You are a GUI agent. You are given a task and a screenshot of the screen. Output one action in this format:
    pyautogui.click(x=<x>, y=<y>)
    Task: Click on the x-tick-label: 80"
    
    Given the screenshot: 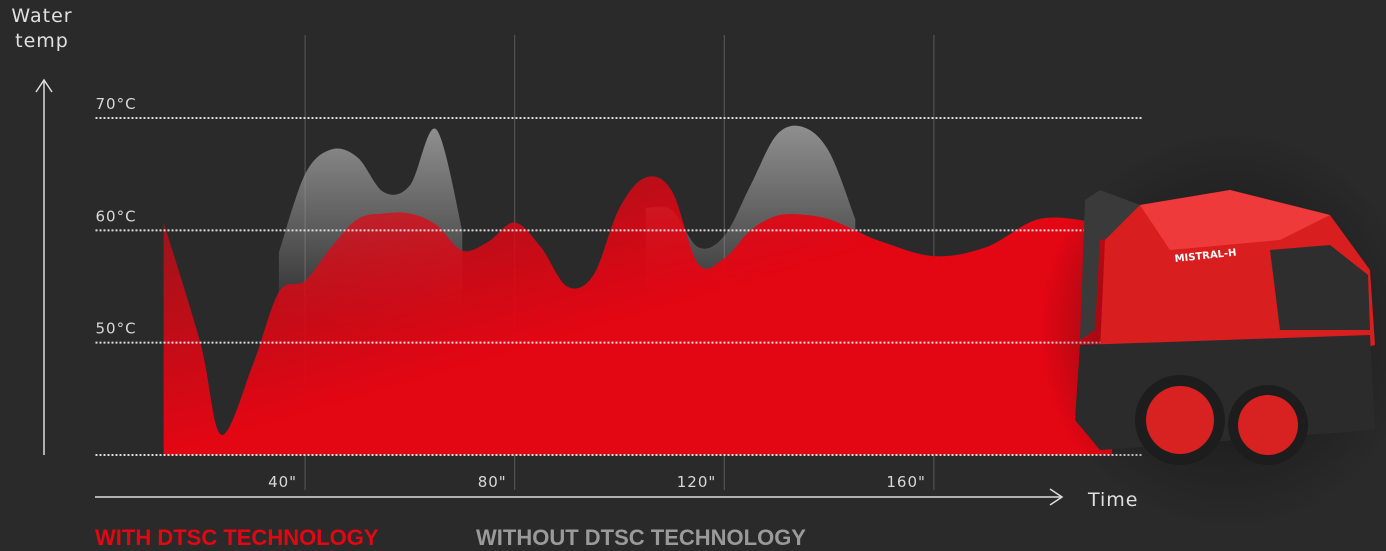 What is the action you would take?
    pyautogui.click(x=492, y=482)
    